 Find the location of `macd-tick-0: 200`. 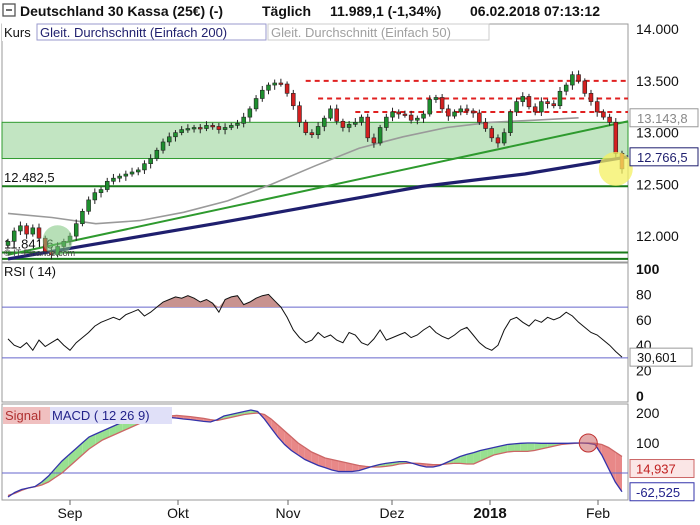

macd-tick-0: 200 is located at coordinates (648, 413).